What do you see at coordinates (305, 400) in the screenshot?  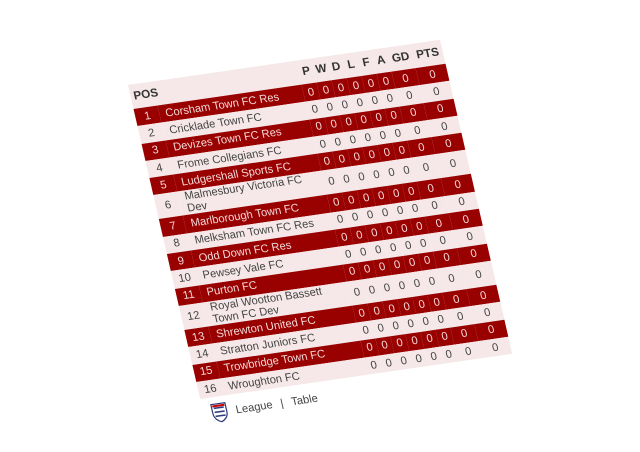 I see `table-link: Table` at bounding box center [305, 400].